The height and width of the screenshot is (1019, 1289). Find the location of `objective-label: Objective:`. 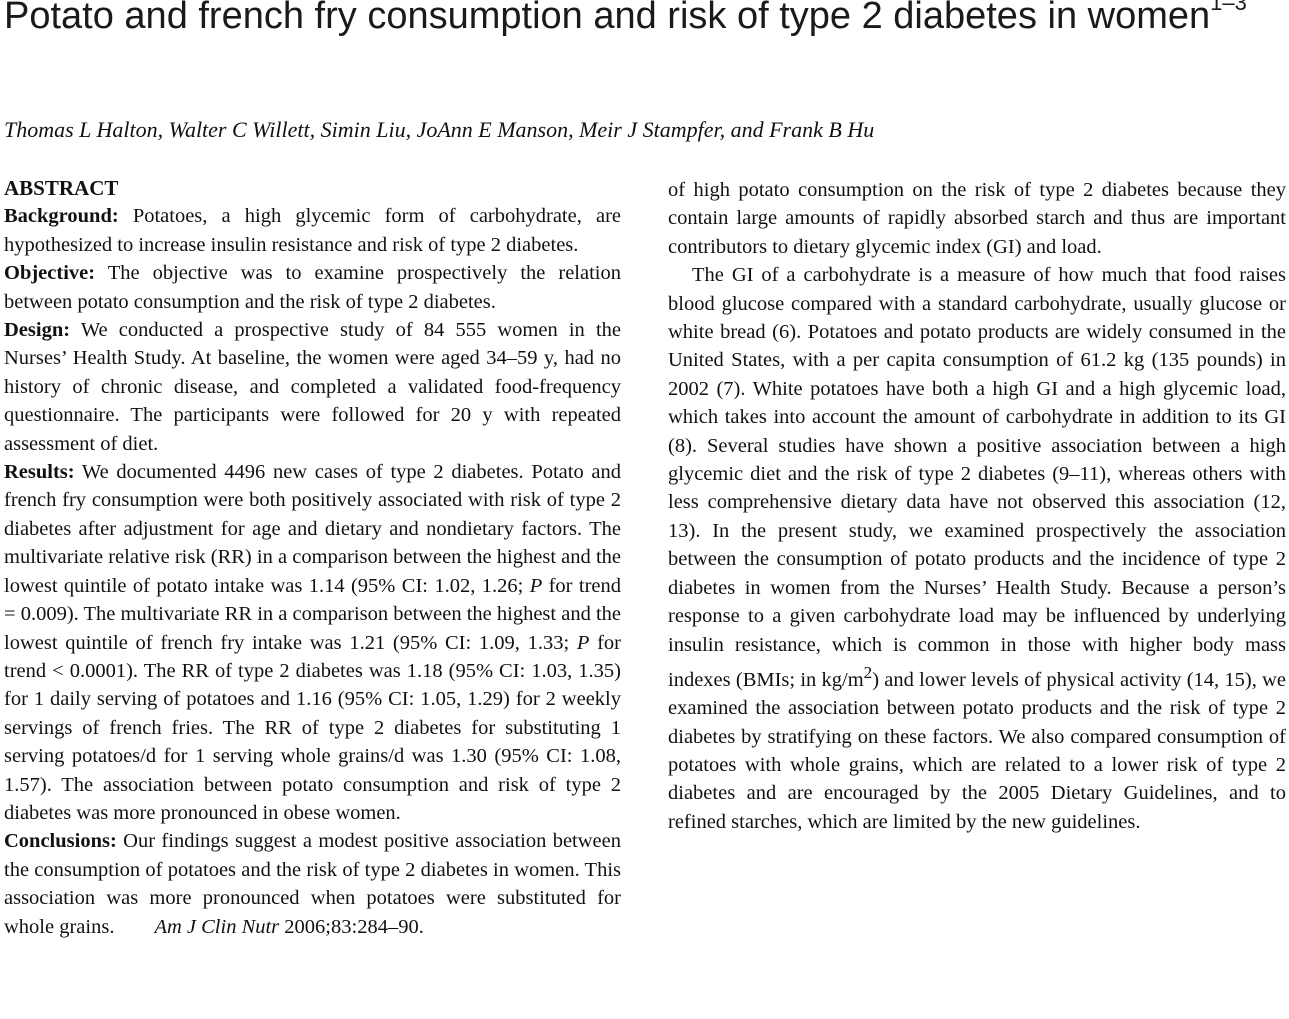

objective-label: Objective: is located at coordinates (50, 273).